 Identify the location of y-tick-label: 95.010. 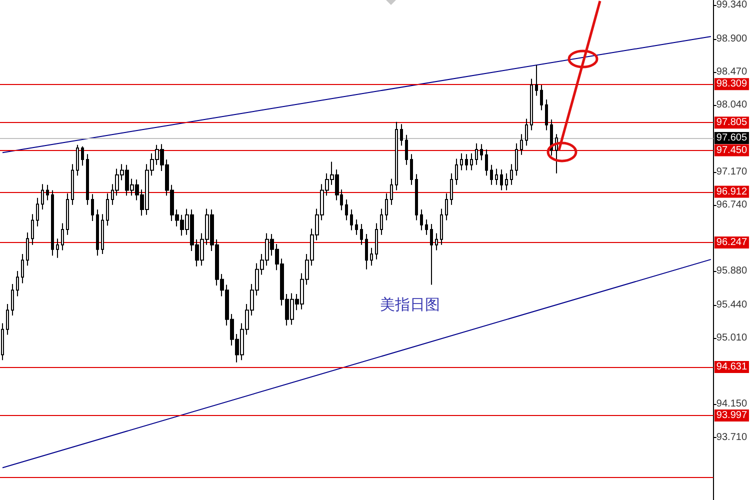
(732, 338).